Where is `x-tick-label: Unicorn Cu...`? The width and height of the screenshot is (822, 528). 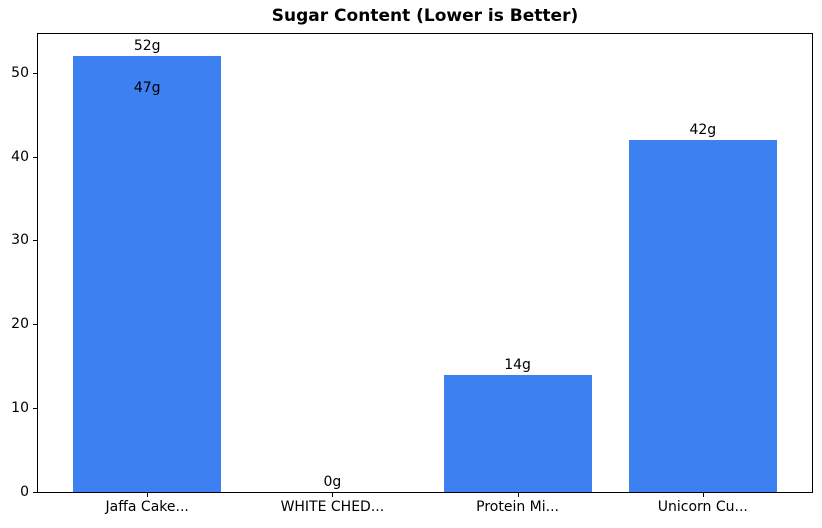 x-tick-label: Unicorn Cu... is located at coordinates (702, 507).